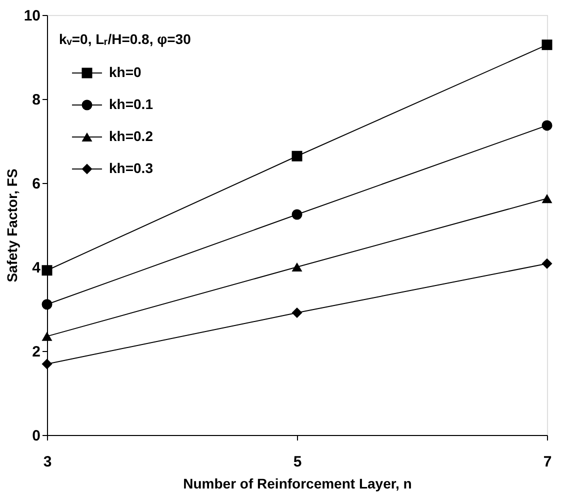 The height and width of the screenshot is (499, 577). I want to click on x-tick-label: 5, so click(297, 462).